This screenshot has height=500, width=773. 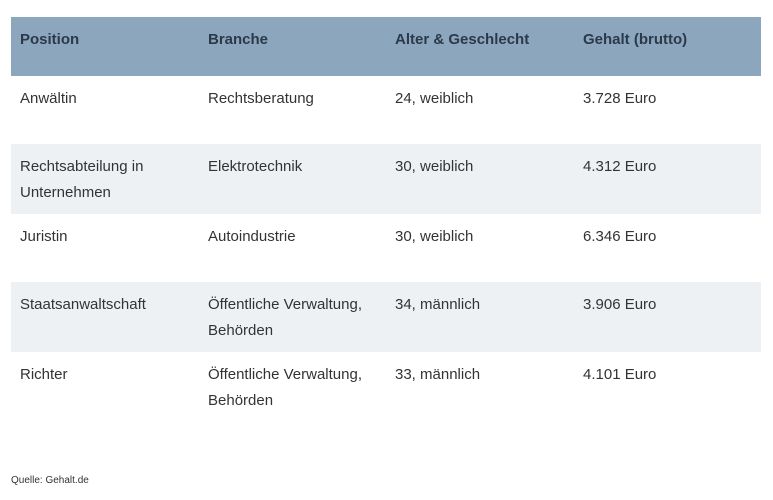 I want to click on table-cell: Autoindustrie, so click(x=252, y=236).